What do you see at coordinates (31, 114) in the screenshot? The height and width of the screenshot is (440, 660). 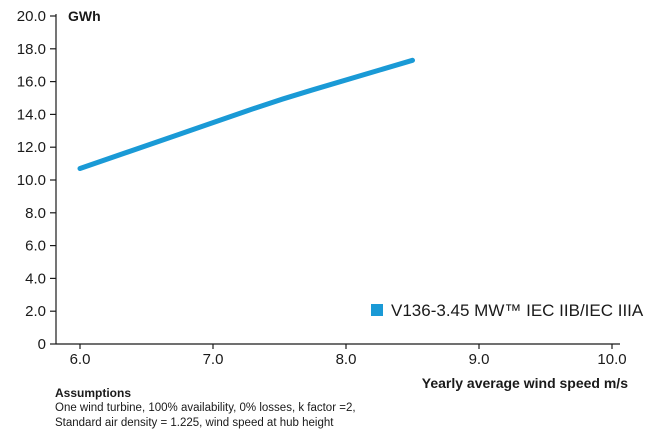 I see `y-tick-label: 14.0` at bounding box center [31, 114].